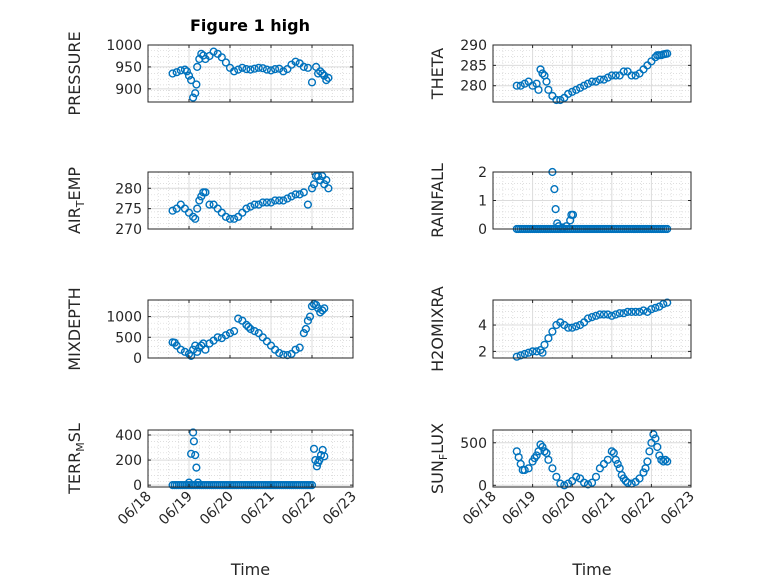 The height and width of the screenshot is (583, 778). What do you see at coordinates (340, 509) in the screenshot?
I see `x-tick-label: 06/23` at bounding box center [340, 509].